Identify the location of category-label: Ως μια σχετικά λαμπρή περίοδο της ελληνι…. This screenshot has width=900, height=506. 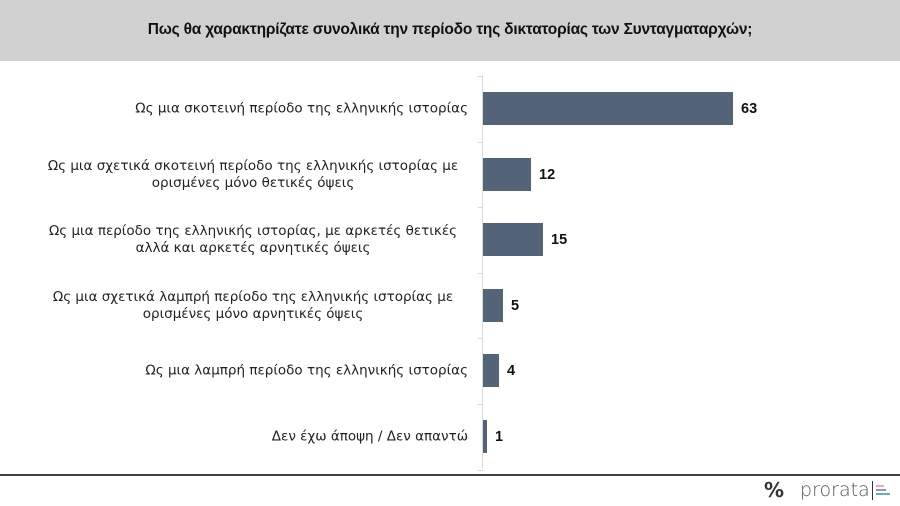
(253, 306).